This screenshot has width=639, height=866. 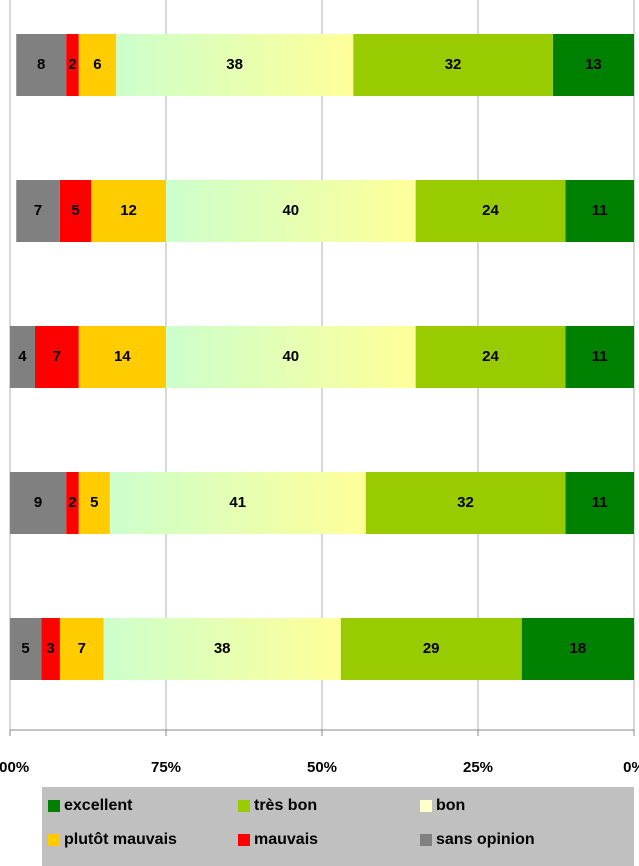 I want to click on legend-label: plutôt mauvais, so click(x=120, y=839).